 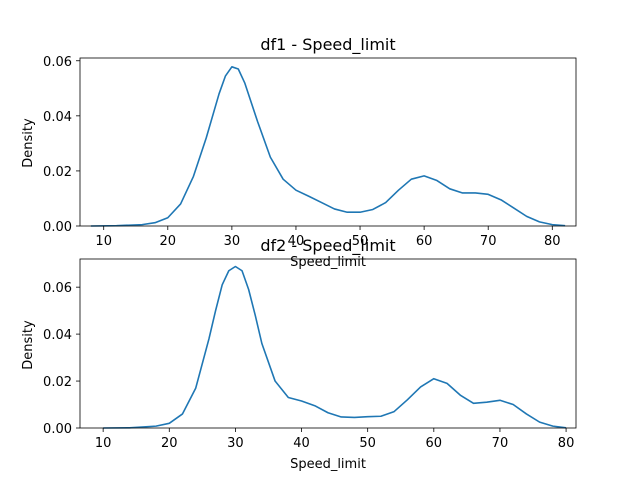 What do you see at coordinates (327, 246) in the screenshot?
I see `chart-title: df2 - Speed_limit` at bounding box center [327, 246].